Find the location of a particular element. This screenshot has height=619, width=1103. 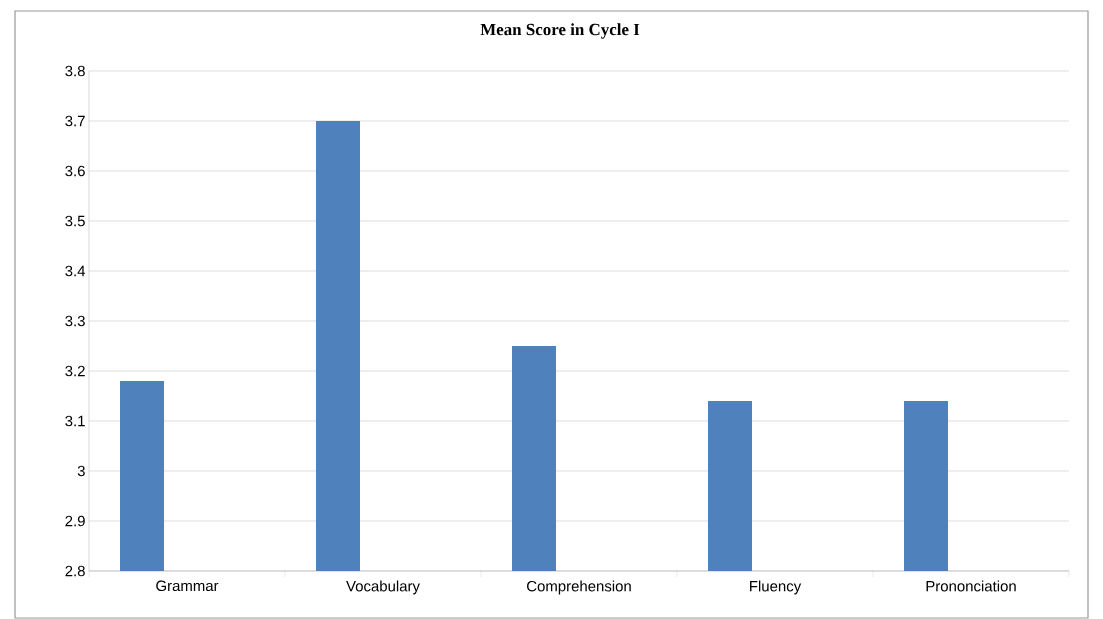

y-tick-label: 2.9 is located at coordinates (75, 521).